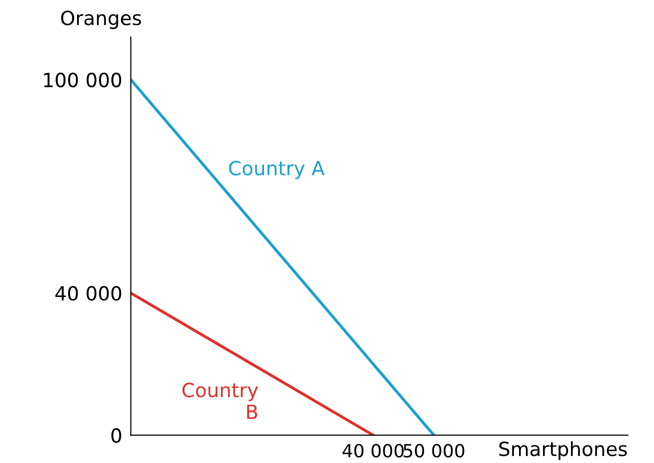  I want to click on y-tick-label: 100 000, so click(83, 80).